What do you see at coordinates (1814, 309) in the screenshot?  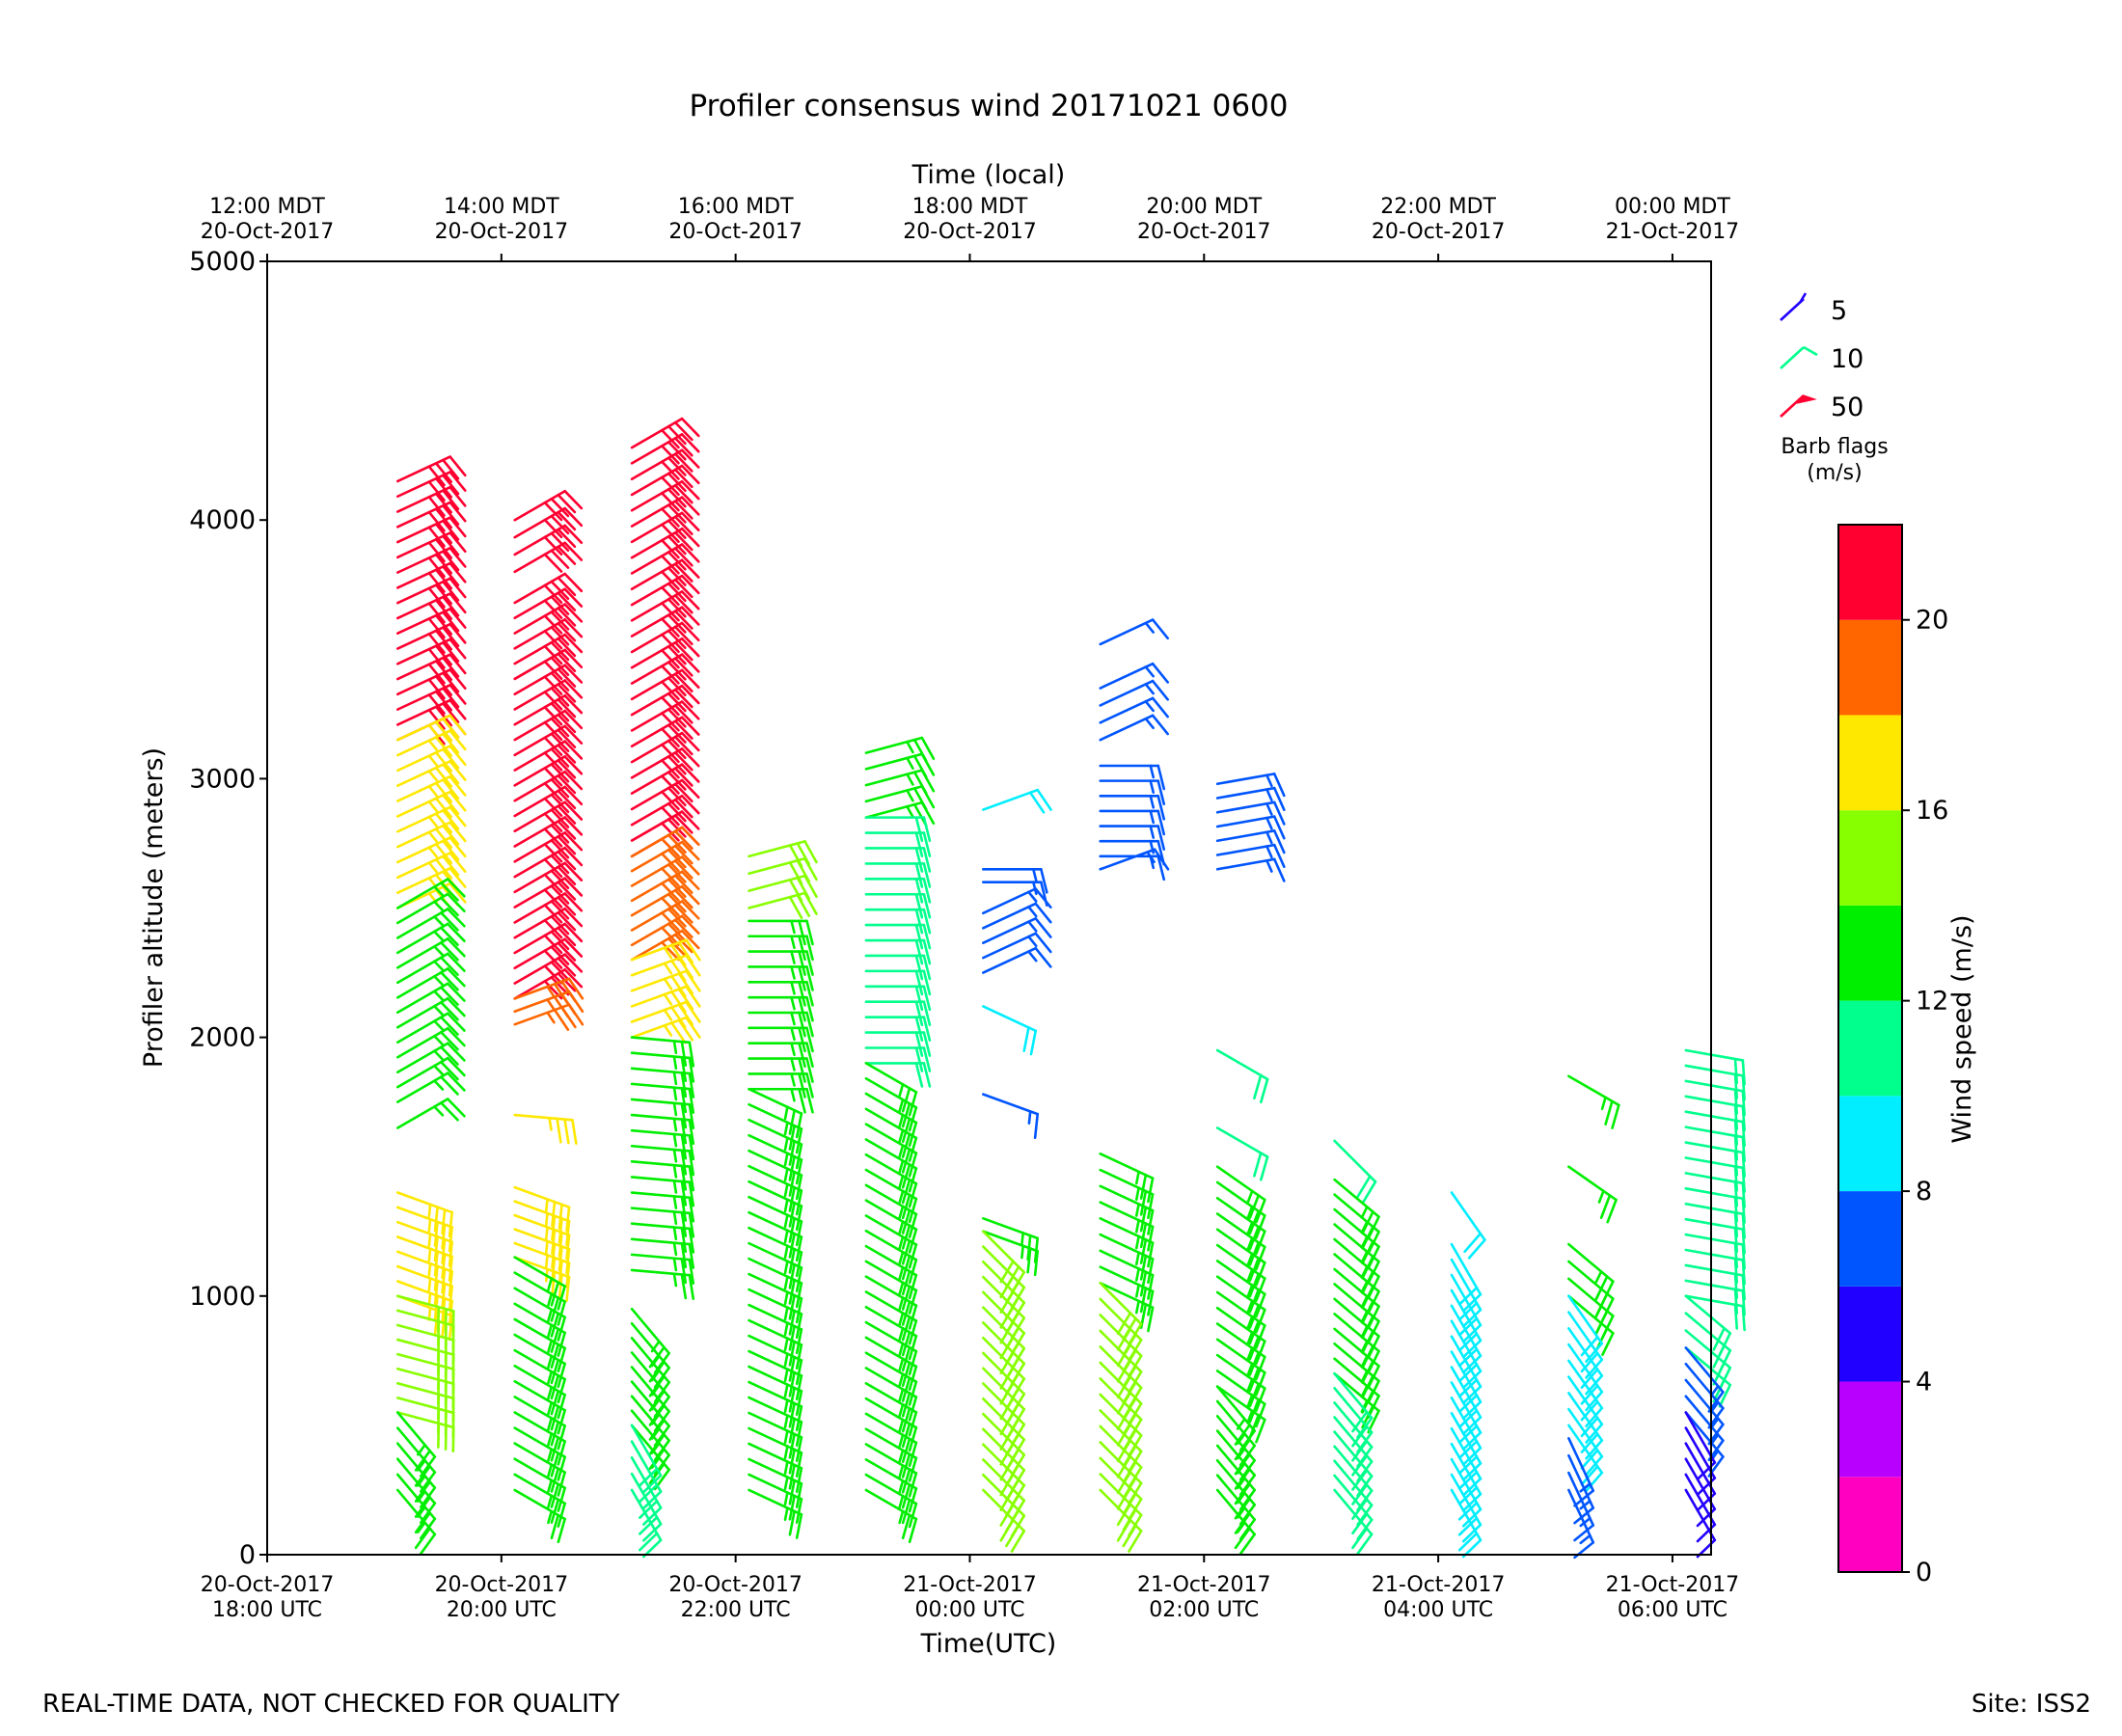 I see `legend-entry: 5` at bounding box center [1814, 309].